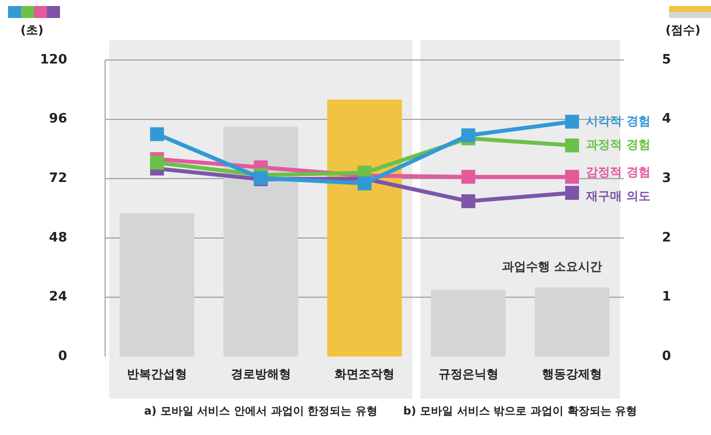 This screenshot has width=711, height=435. What do you see at coordinates (666, 178) in the screenshot?
I see `y2-tick-label: 3` at bounding box center [666, 178].